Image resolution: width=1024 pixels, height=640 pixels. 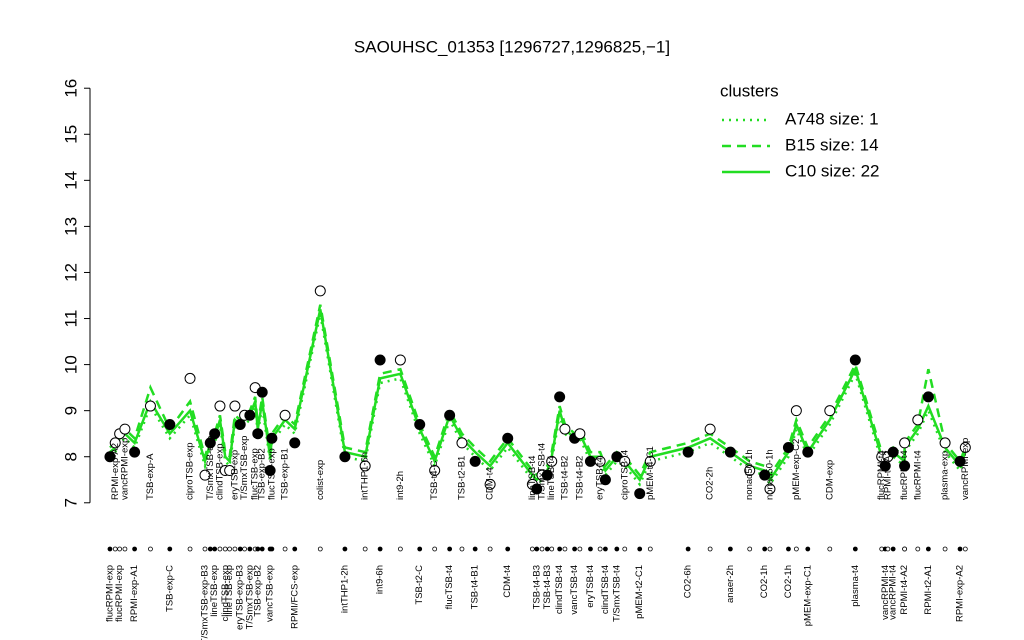 I want to click on condition-label: vancRPMI-t4, so click(x=885, y=592).